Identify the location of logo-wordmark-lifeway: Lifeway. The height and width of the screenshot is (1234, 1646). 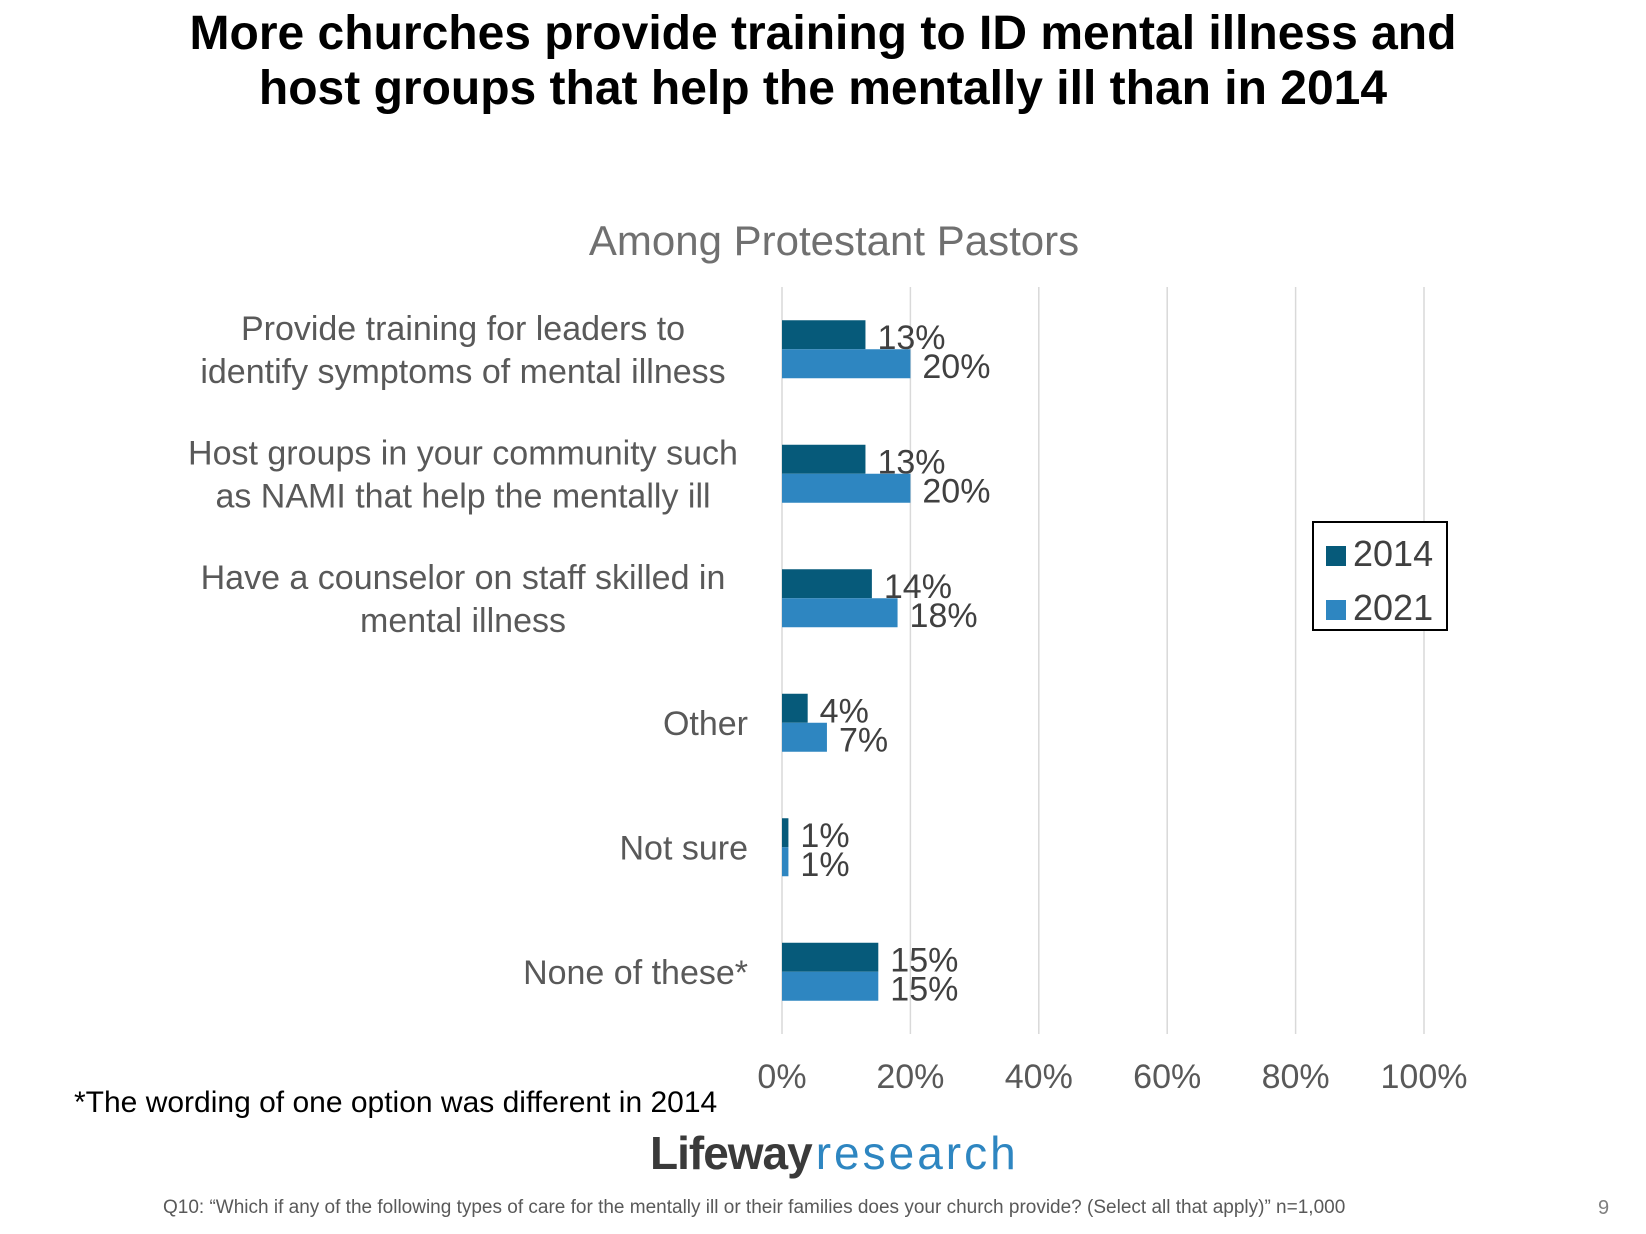
(731, 1153).